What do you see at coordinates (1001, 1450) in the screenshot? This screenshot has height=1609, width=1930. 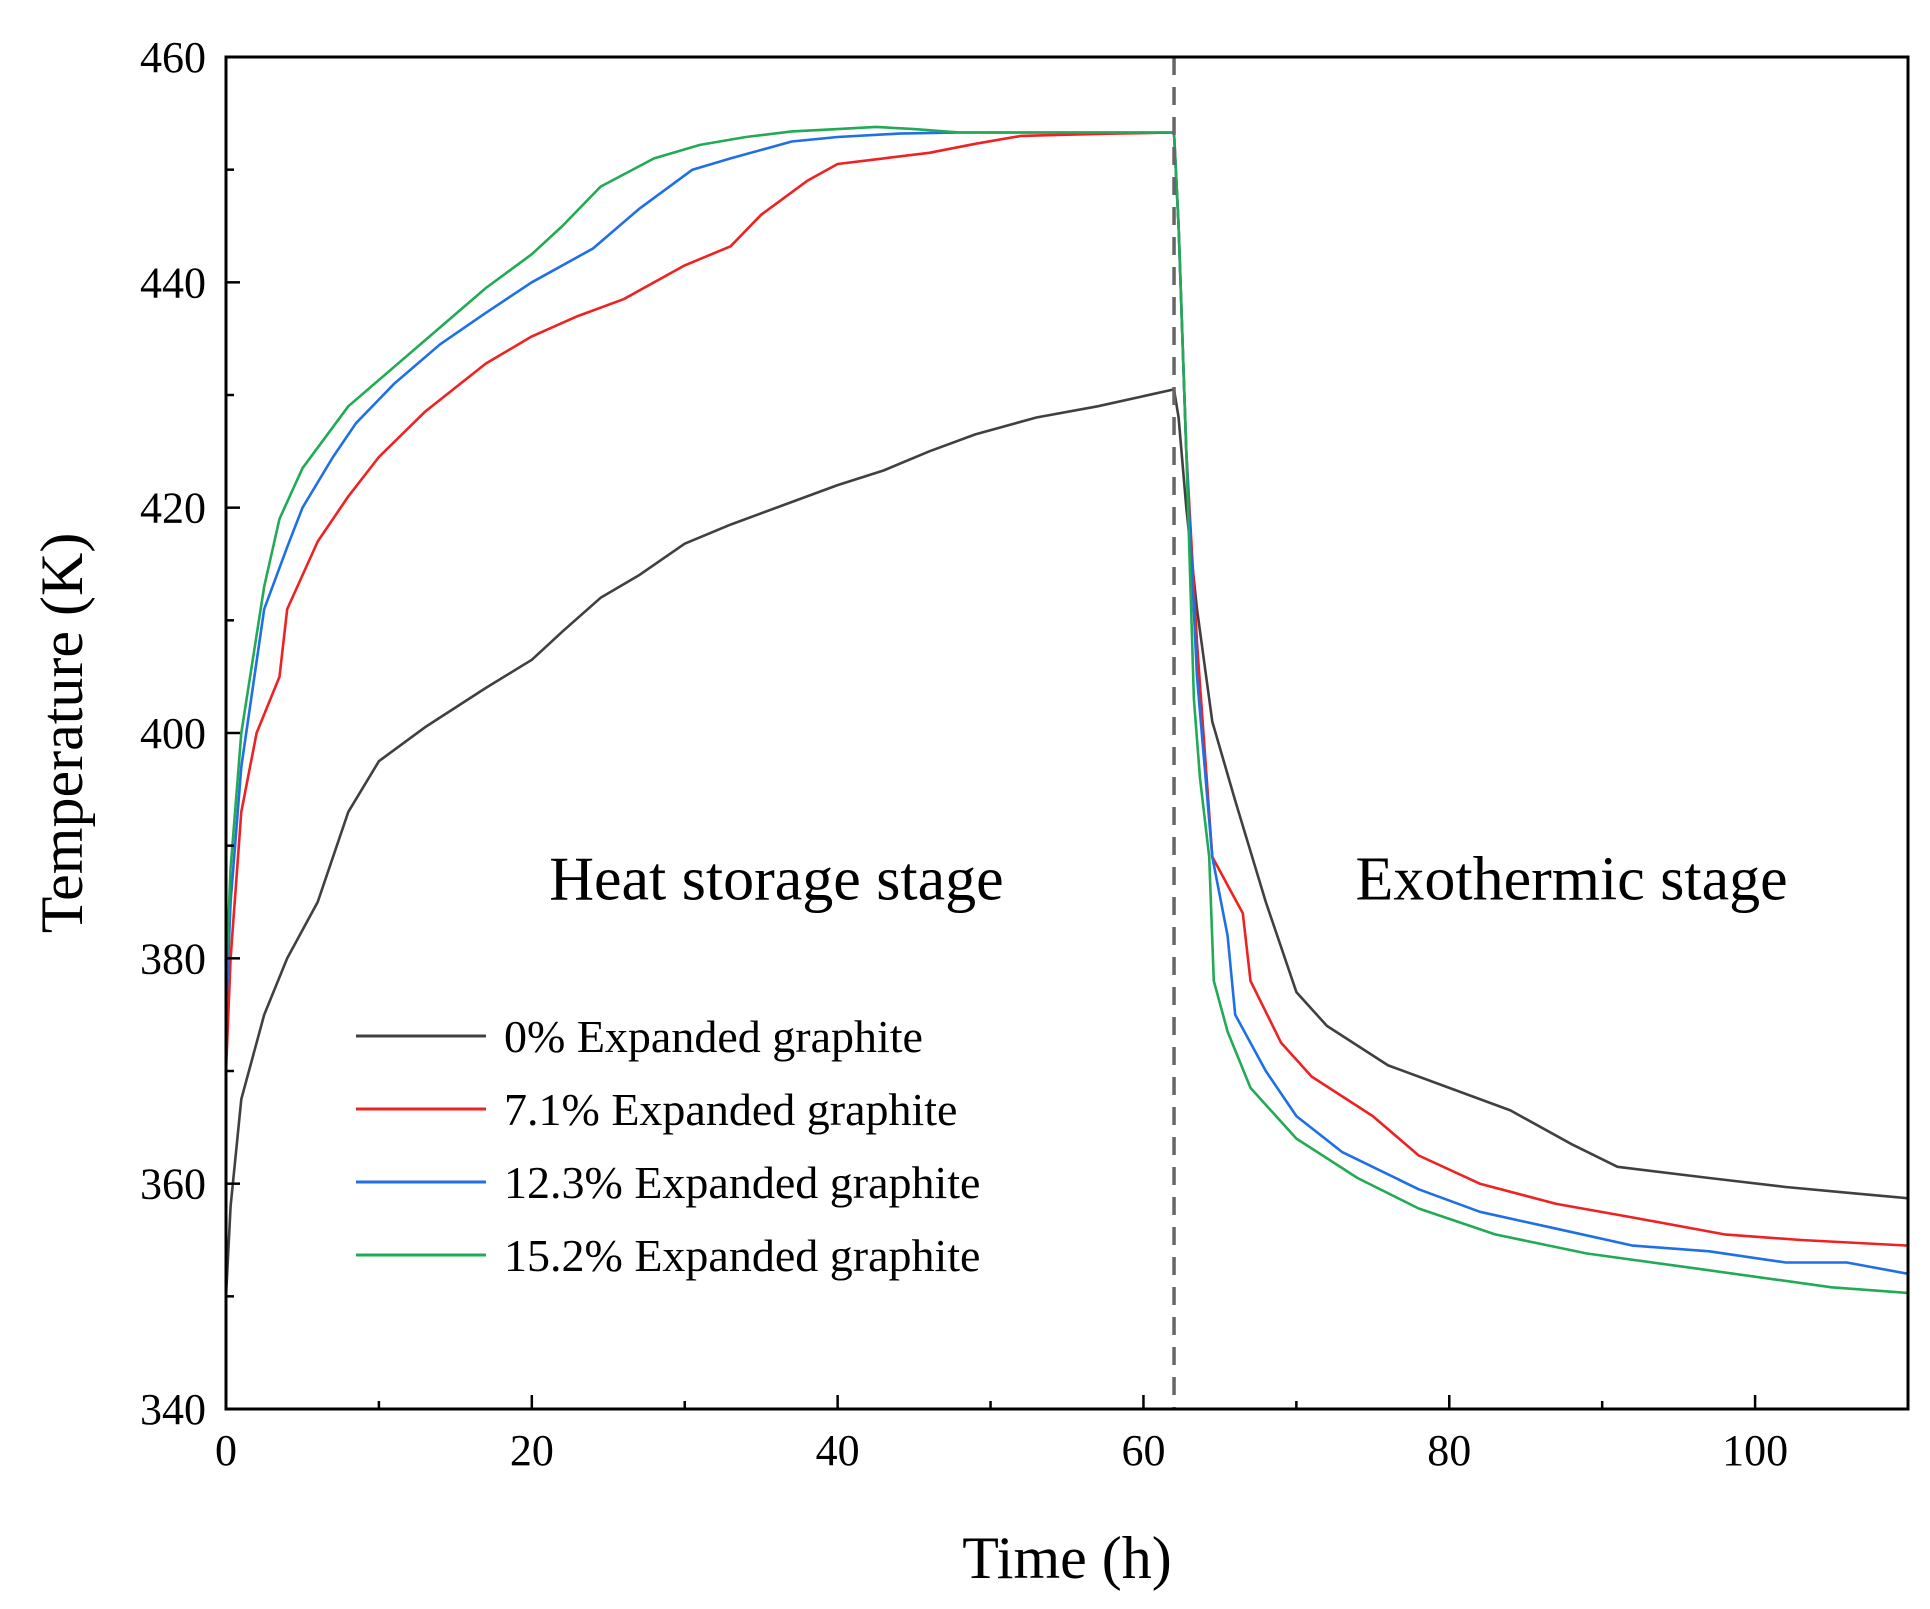 I see `x-tick-labels: 0 20 40 60 80 100` at bounding box center [1001, 1450].